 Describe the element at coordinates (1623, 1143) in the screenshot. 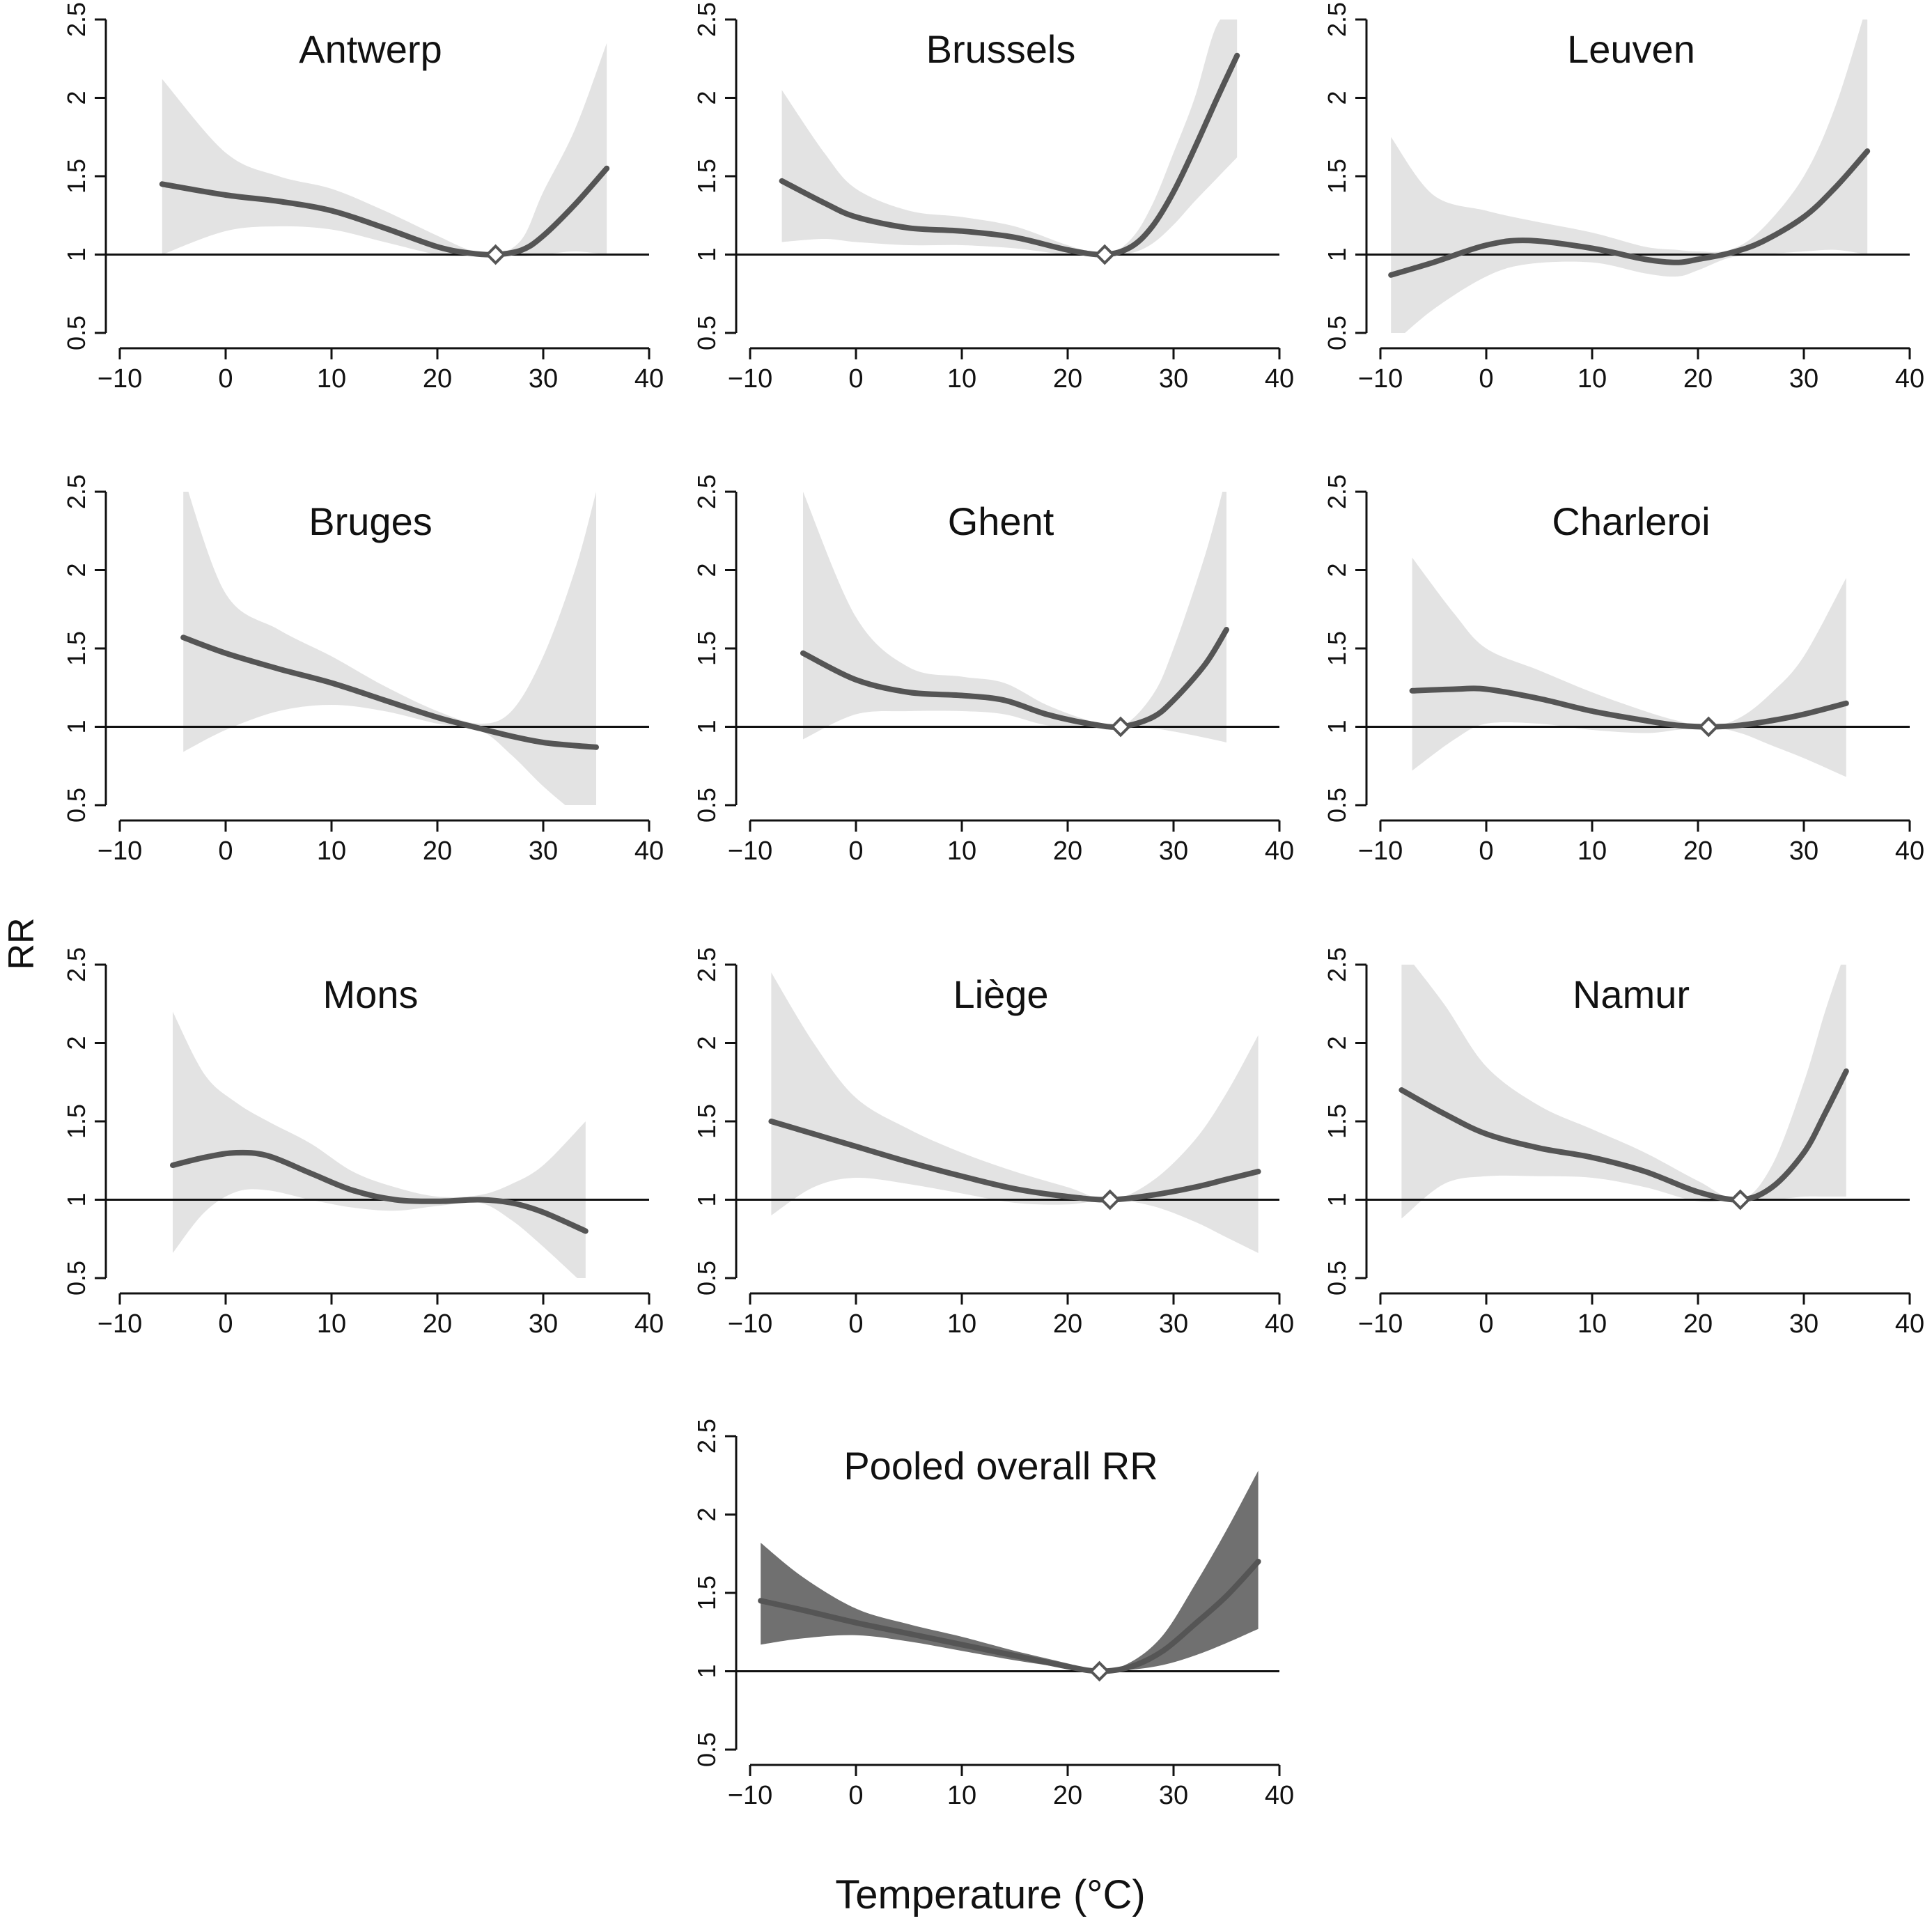

I see `panel-namur: 0.5 1 1.5 2 2.5 −10 0 10 20 30 40 Namur` at that location.